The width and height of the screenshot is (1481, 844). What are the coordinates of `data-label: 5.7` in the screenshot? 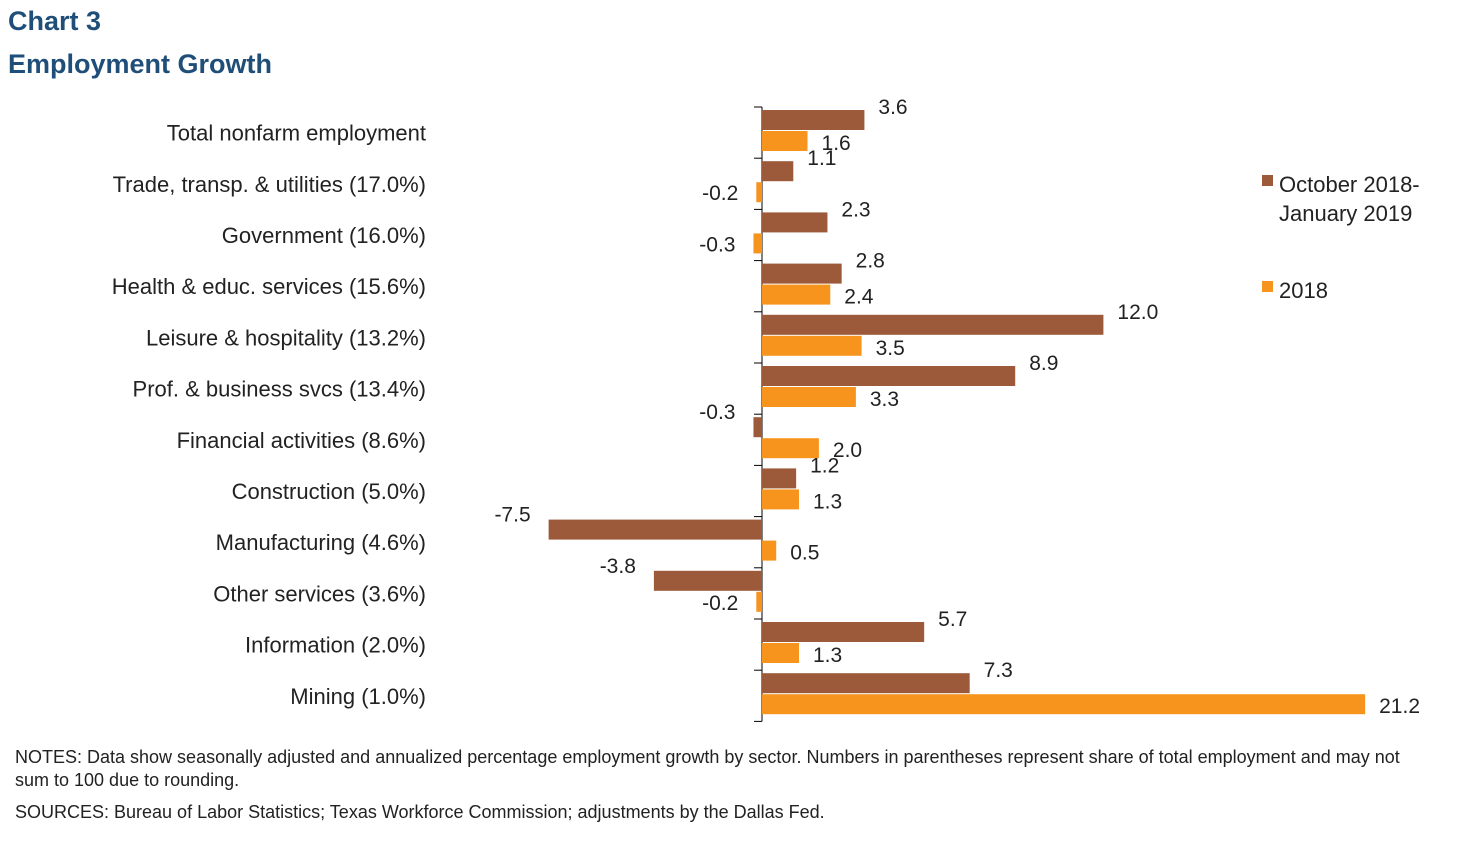 It's located at (952, 619).